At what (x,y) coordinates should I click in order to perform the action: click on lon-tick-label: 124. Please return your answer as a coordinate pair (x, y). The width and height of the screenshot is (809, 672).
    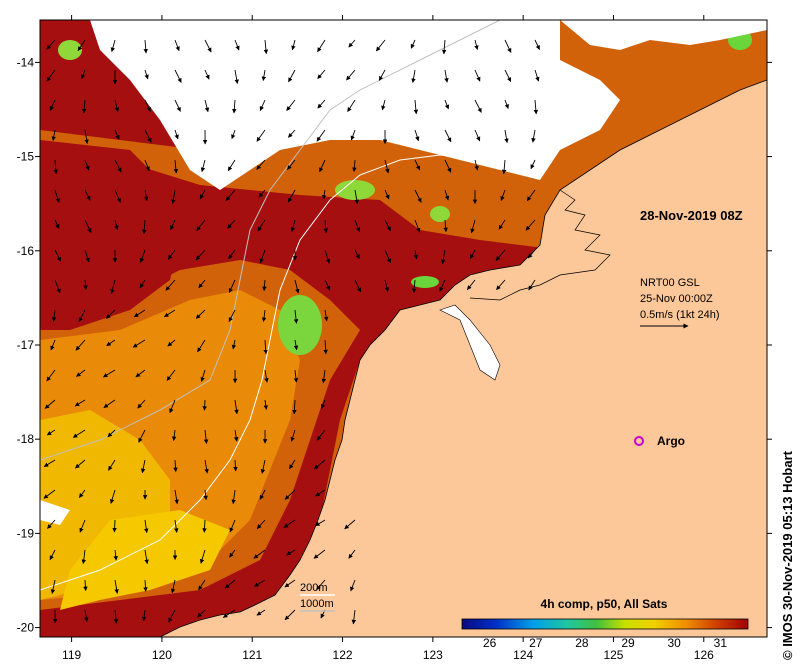
    Looking at the image, I should click on (523, 655).